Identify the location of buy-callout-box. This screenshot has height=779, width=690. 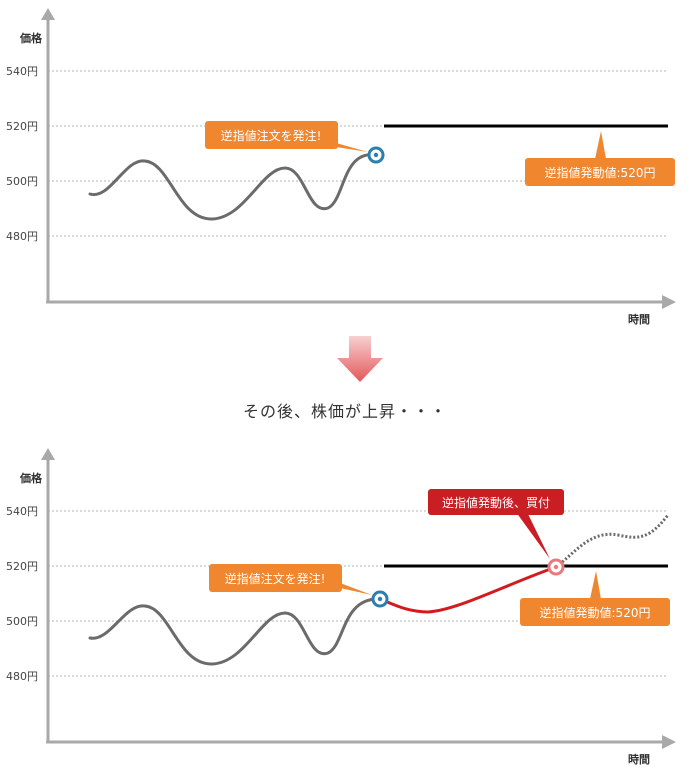
(496, 502).